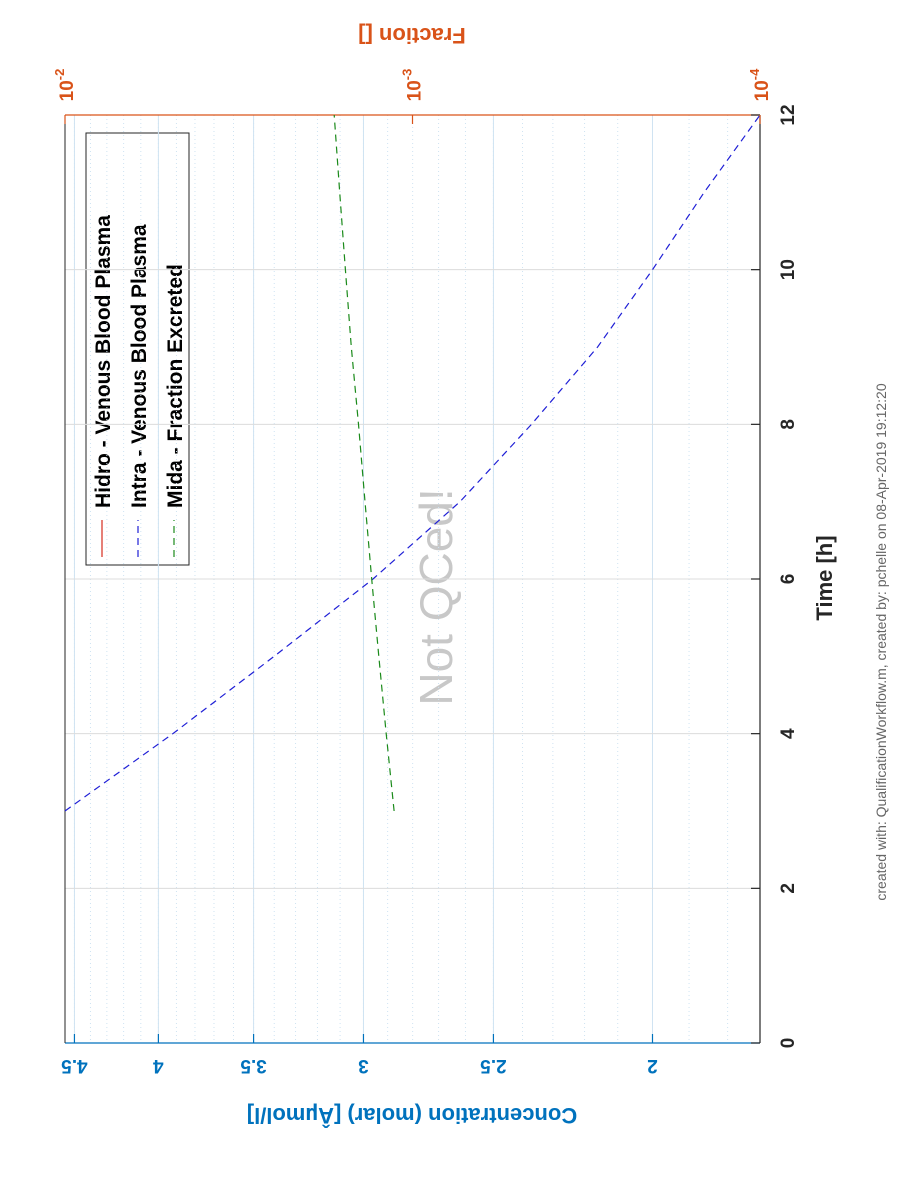 This screenshot has width=900, height=1200. What do you see at coordinates (788, 888) in the screenshot?
I see `x-tick-label: 2` at bounding box center [788, 888].